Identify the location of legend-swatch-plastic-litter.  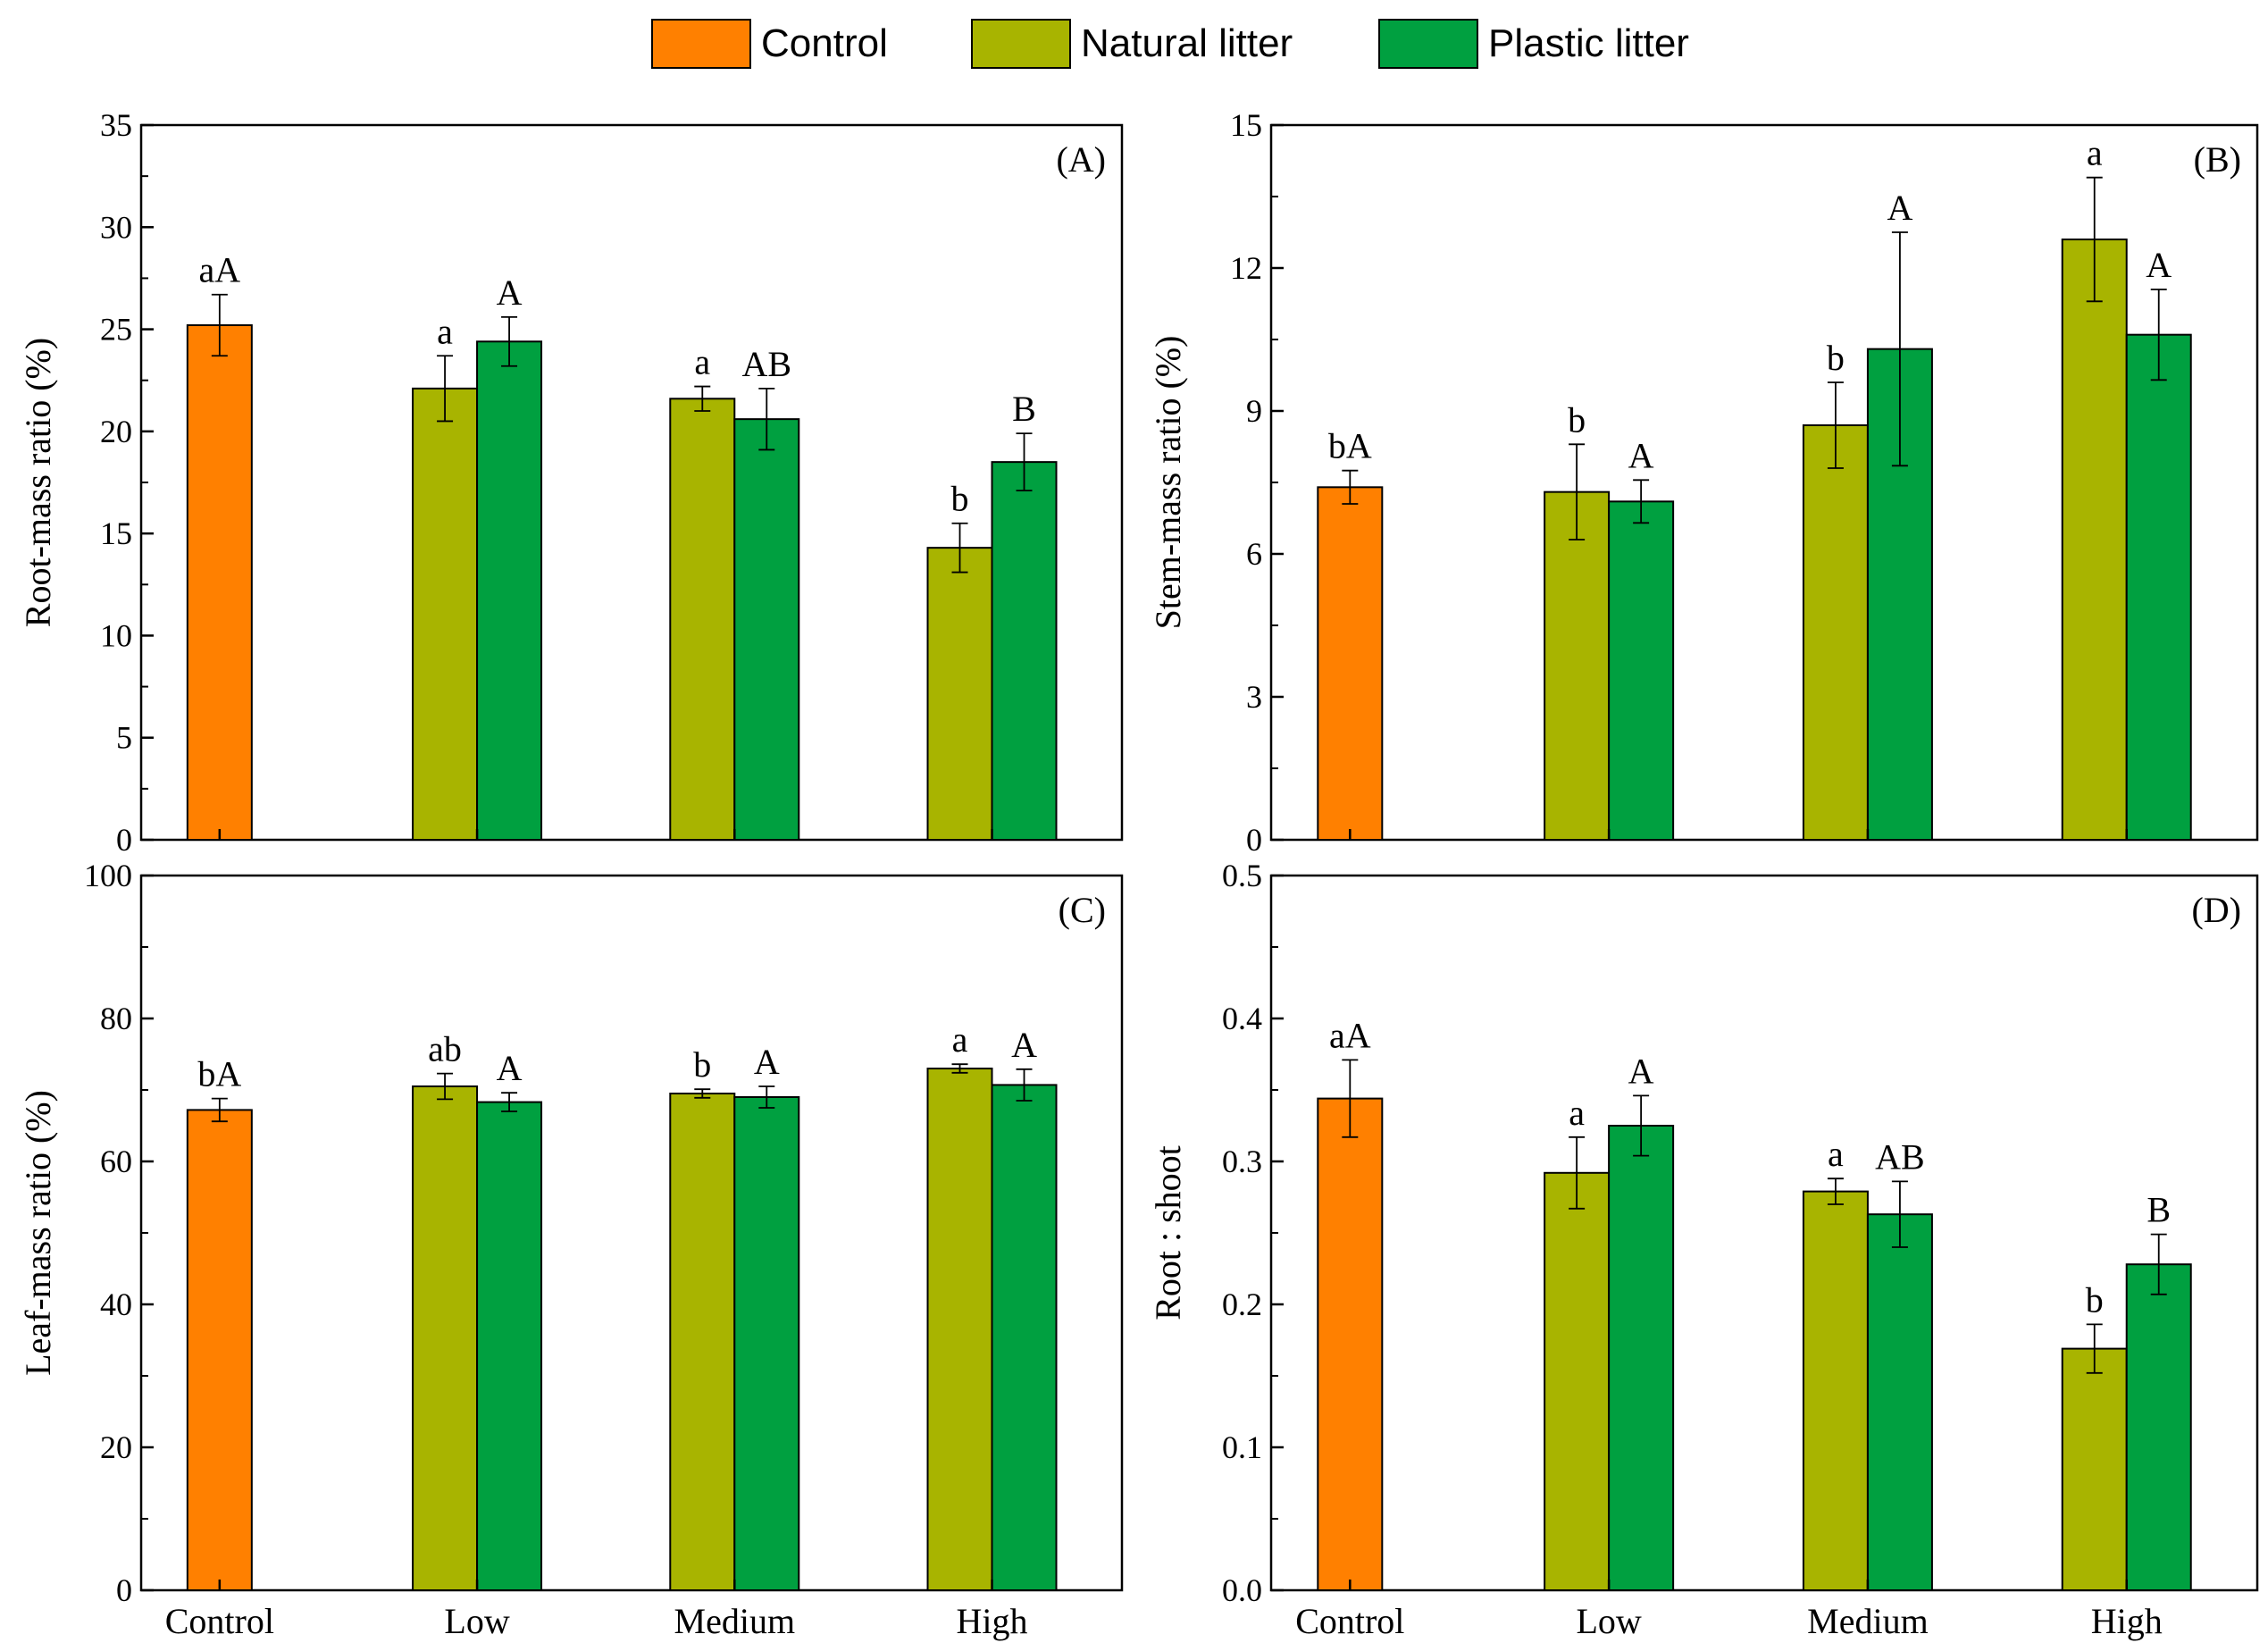
(1428, 44).